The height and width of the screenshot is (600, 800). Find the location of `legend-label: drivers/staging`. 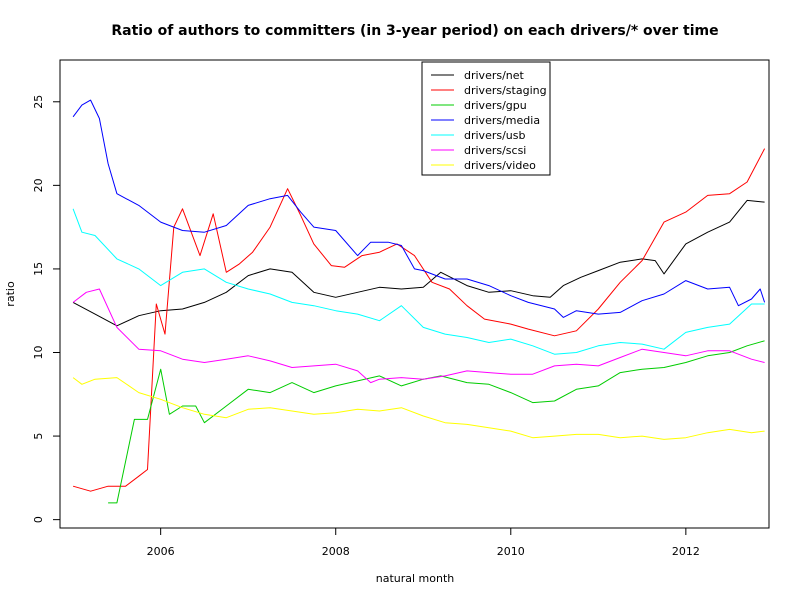

legend-label: drivers/staging is located at coordinates (505, 90).